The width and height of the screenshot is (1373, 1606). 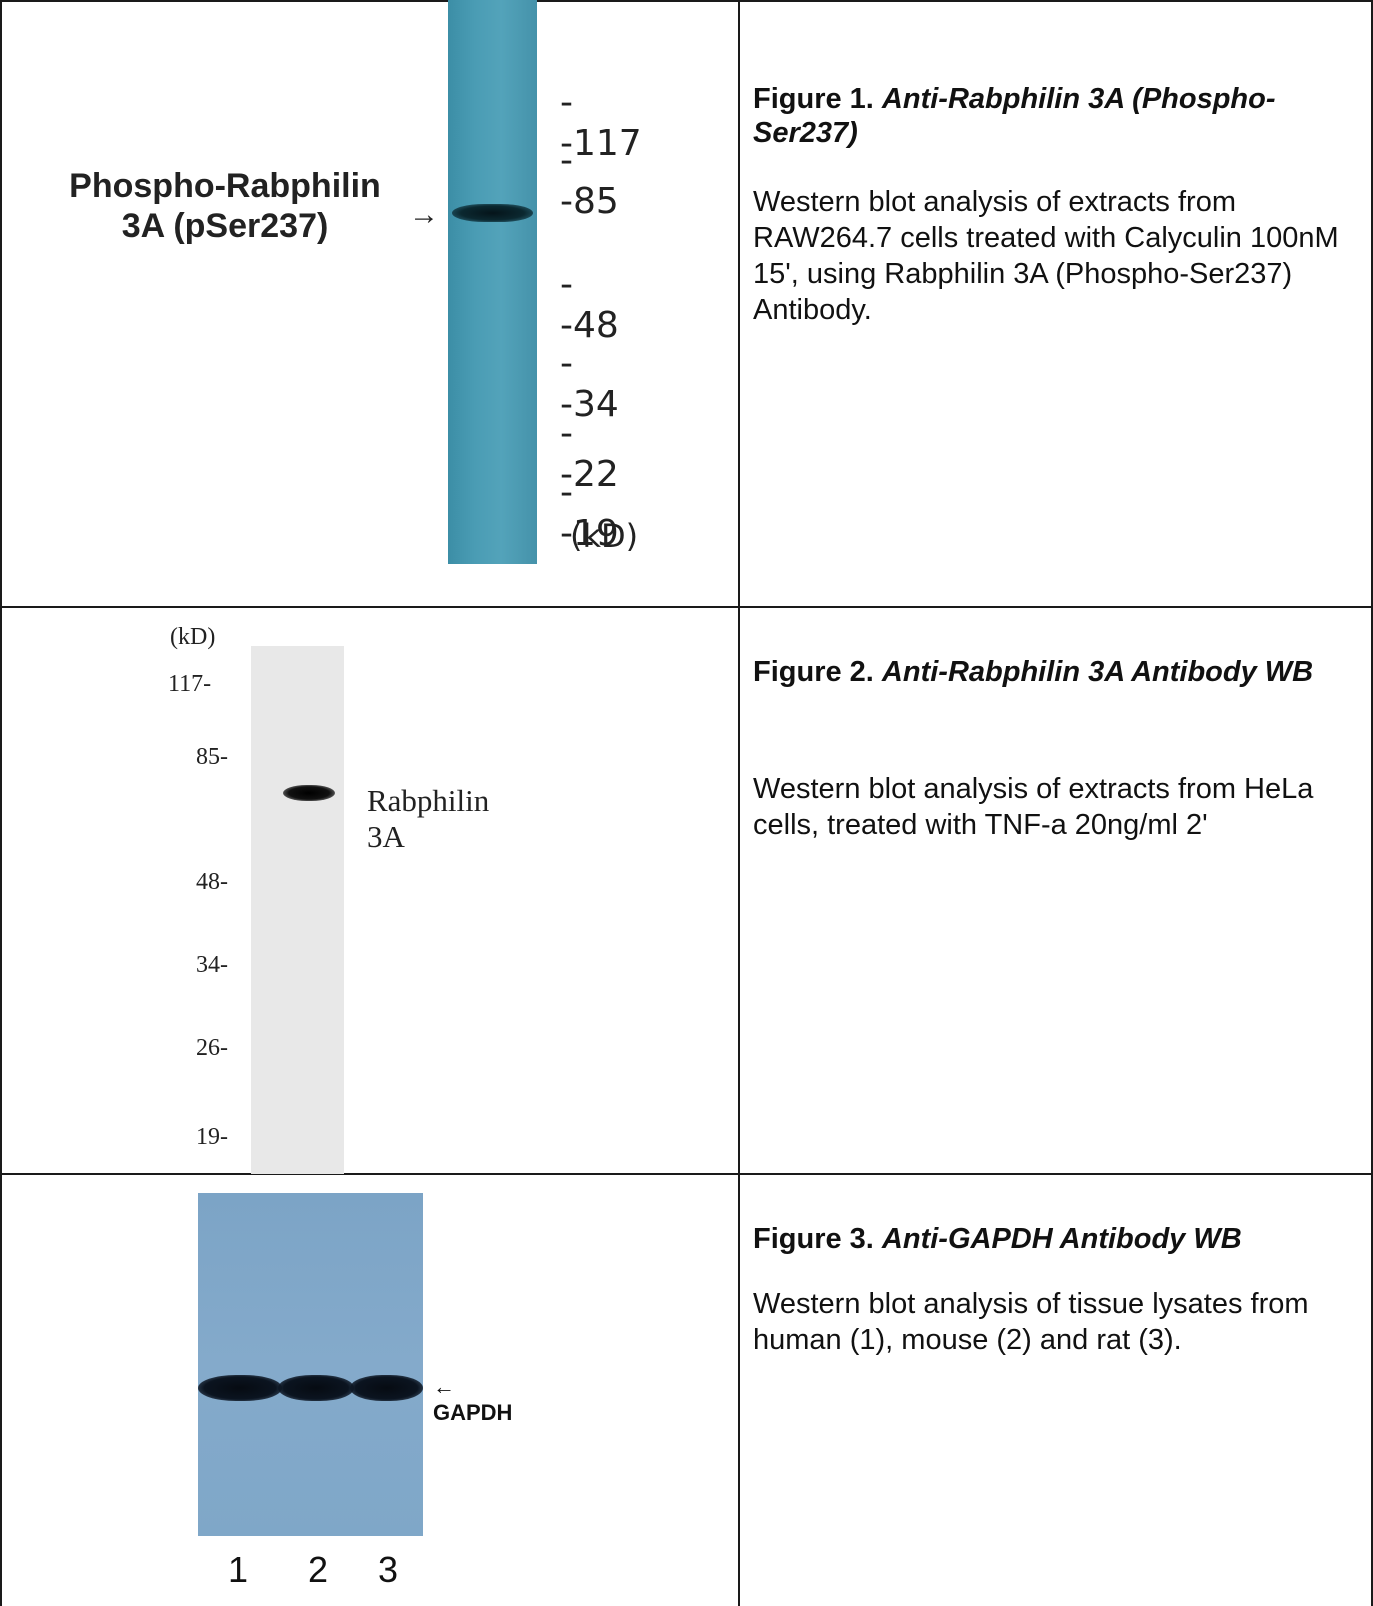 What do you see at coordinates (193, 637) in the screenshot?
I see `marker-2-unit: (kD)` at bounding box center [193, 637].